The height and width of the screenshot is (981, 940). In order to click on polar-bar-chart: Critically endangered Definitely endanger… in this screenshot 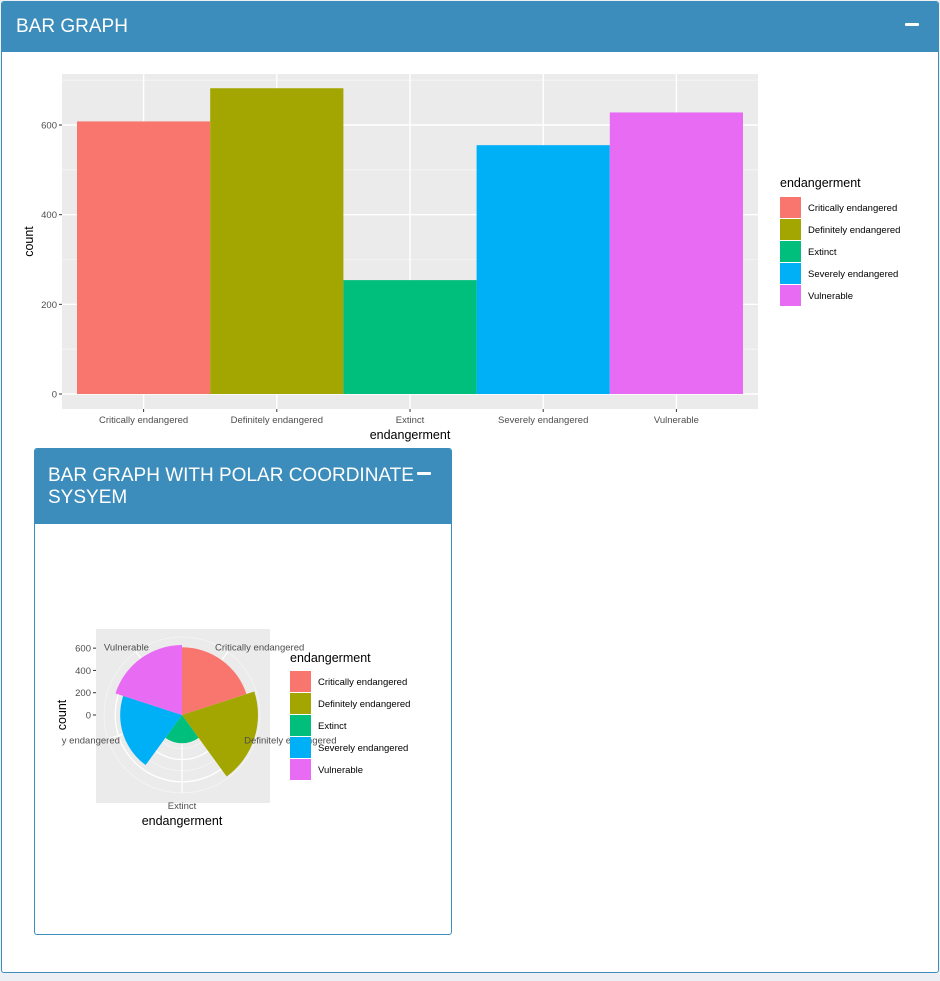, I will do `click(232, 728)`.